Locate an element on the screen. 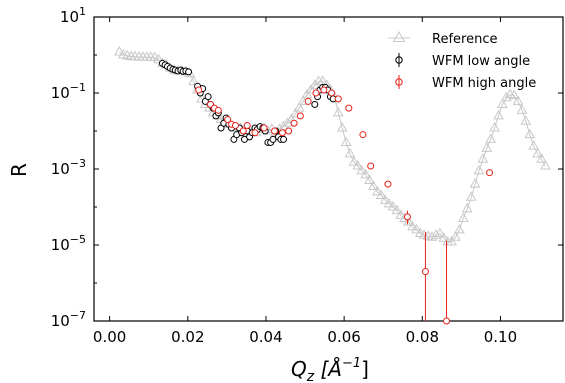 The width and height of the screenshot is (565, 383). legend-marker-low is located at coordinates (399, 60).